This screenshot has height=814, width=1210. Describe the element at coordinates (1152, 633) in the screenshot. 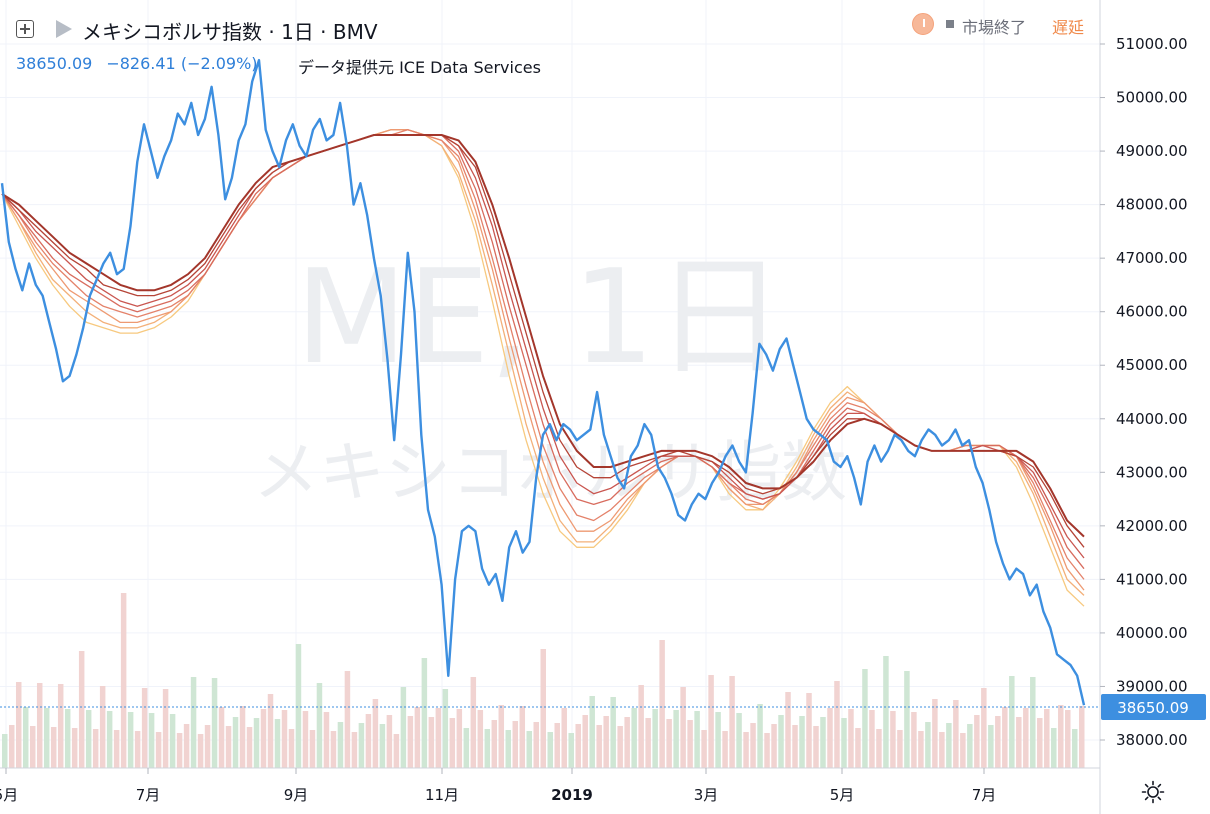

I see `y-tick-label: 40000.00` at that location.